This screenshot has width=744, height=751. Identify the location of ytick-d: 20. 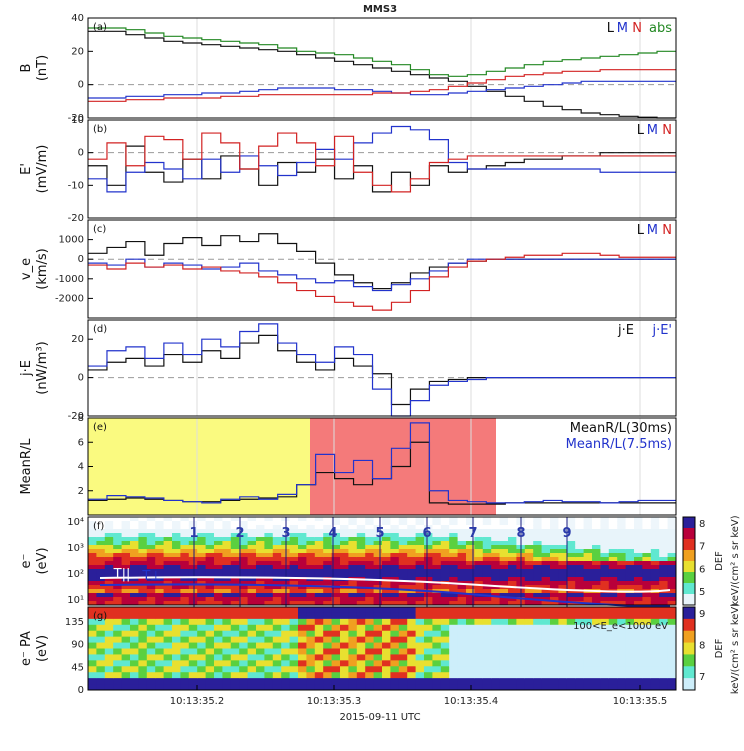
(77, 339).